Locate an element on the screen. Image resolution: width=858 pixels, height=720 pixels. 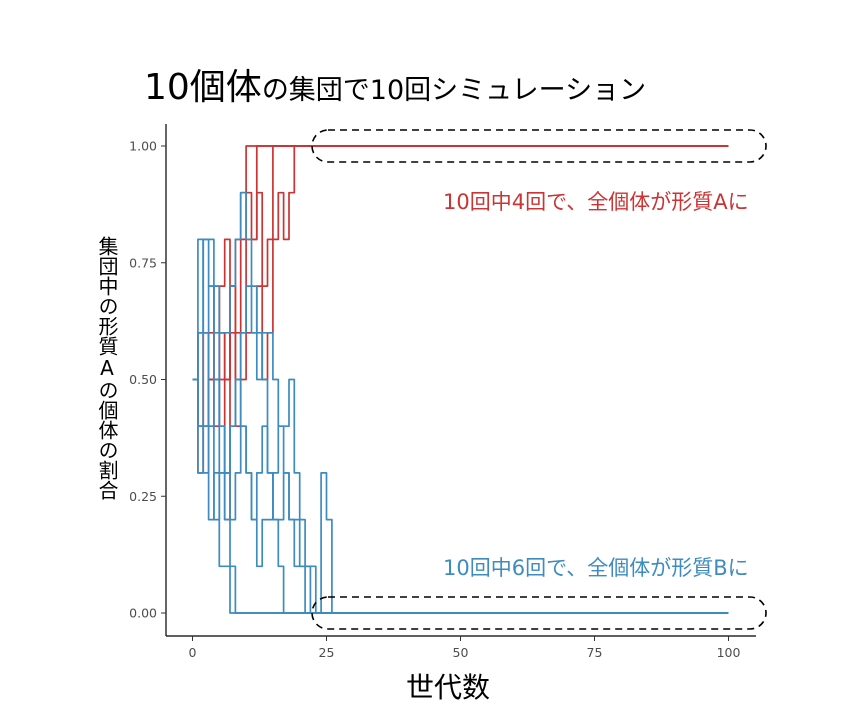
y-axis-label: 集団中の形質Aの個体の割合 is located at coordinates (107, 368).